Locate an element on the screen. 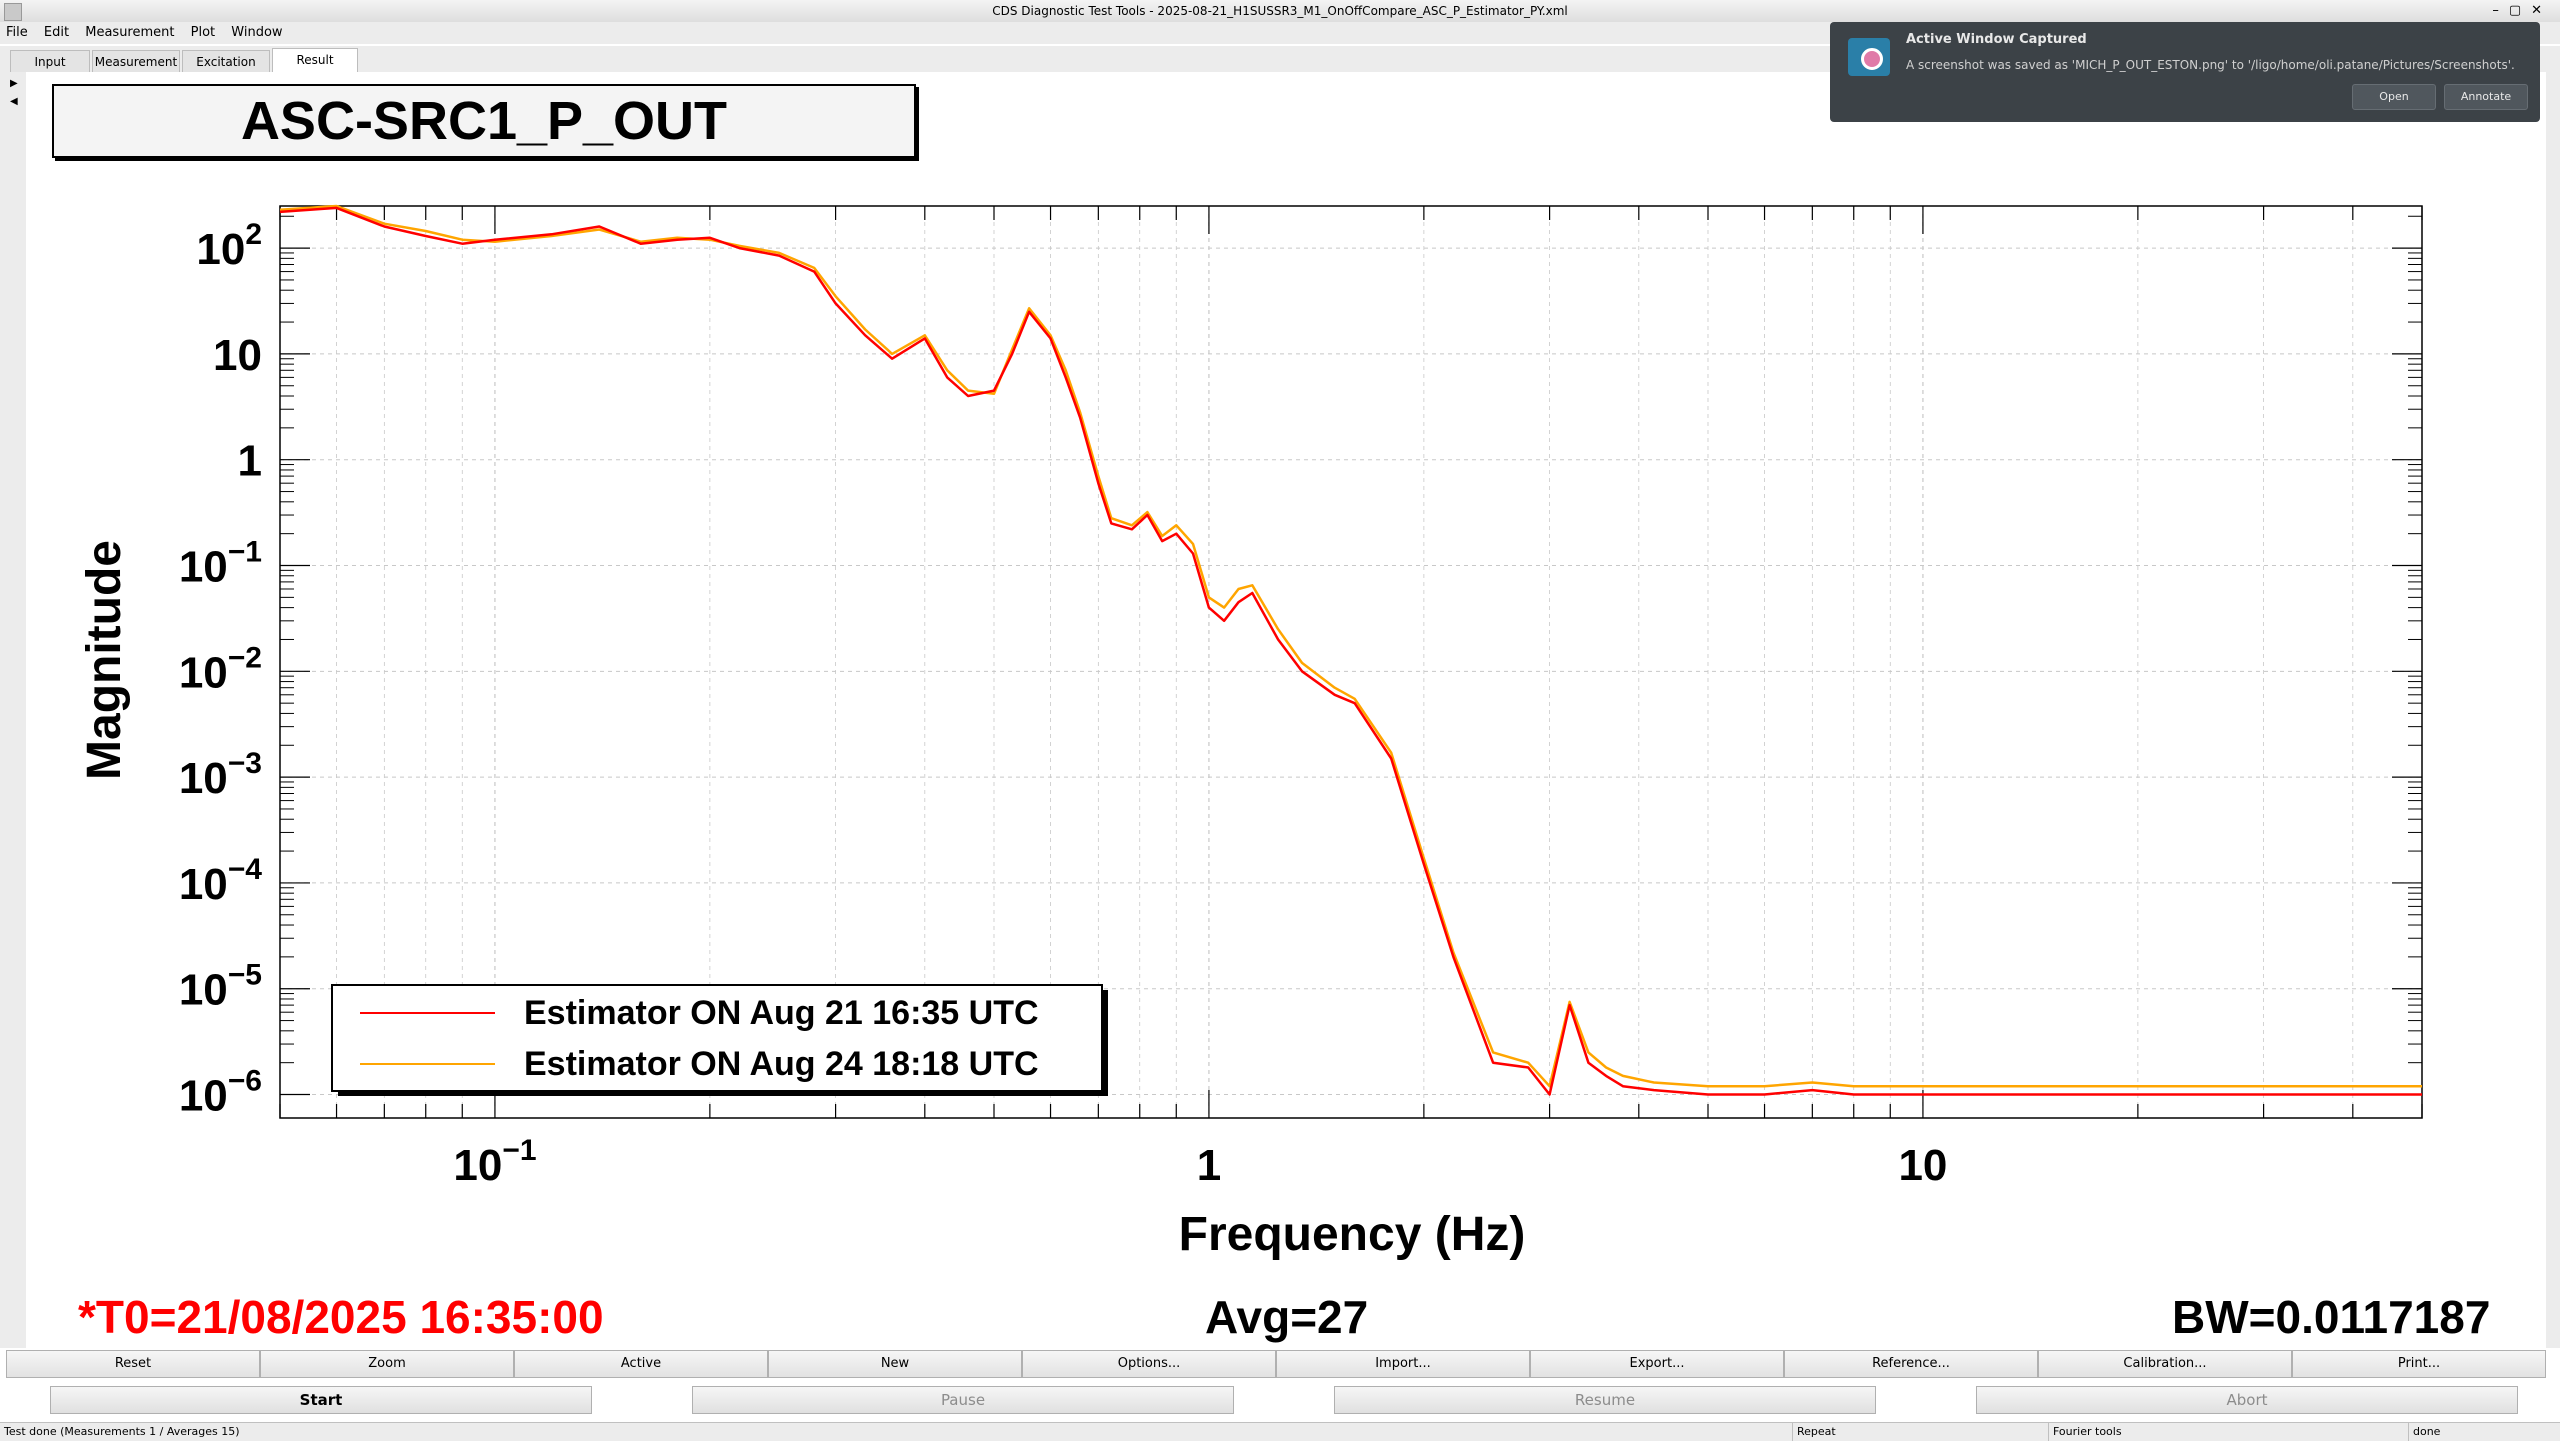 This screenshot has height=1441, width=2560. screenshot-app-icon is located at coordinates (1869, 57).